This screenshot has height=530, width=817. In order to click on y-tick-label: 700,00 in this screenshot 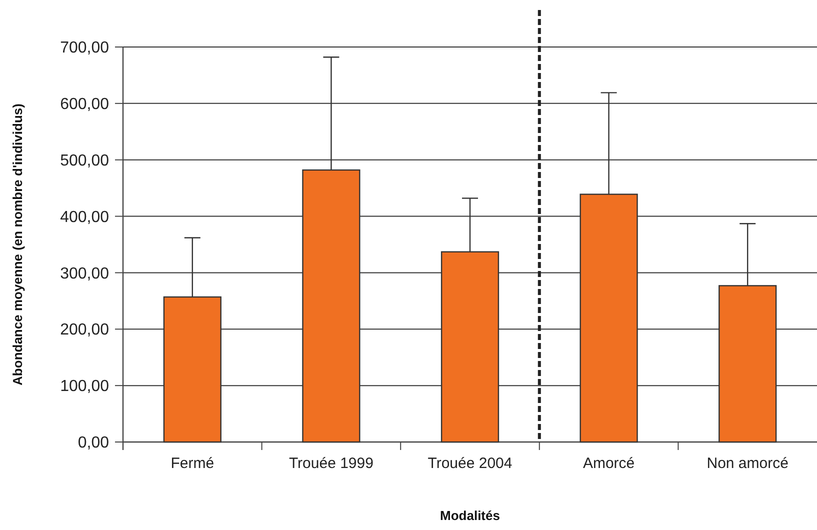, I will do `click(85, 48)`.